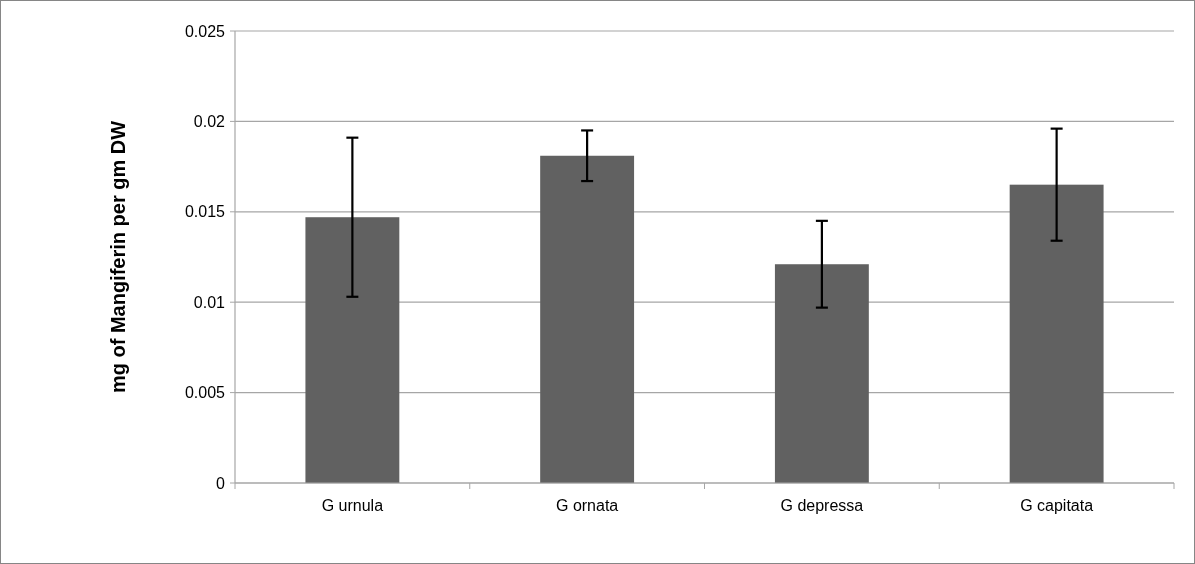 The width and height of the screenshot is (1195, 564). I want to click on x-tick-label: G ornata, so click(587, 505).